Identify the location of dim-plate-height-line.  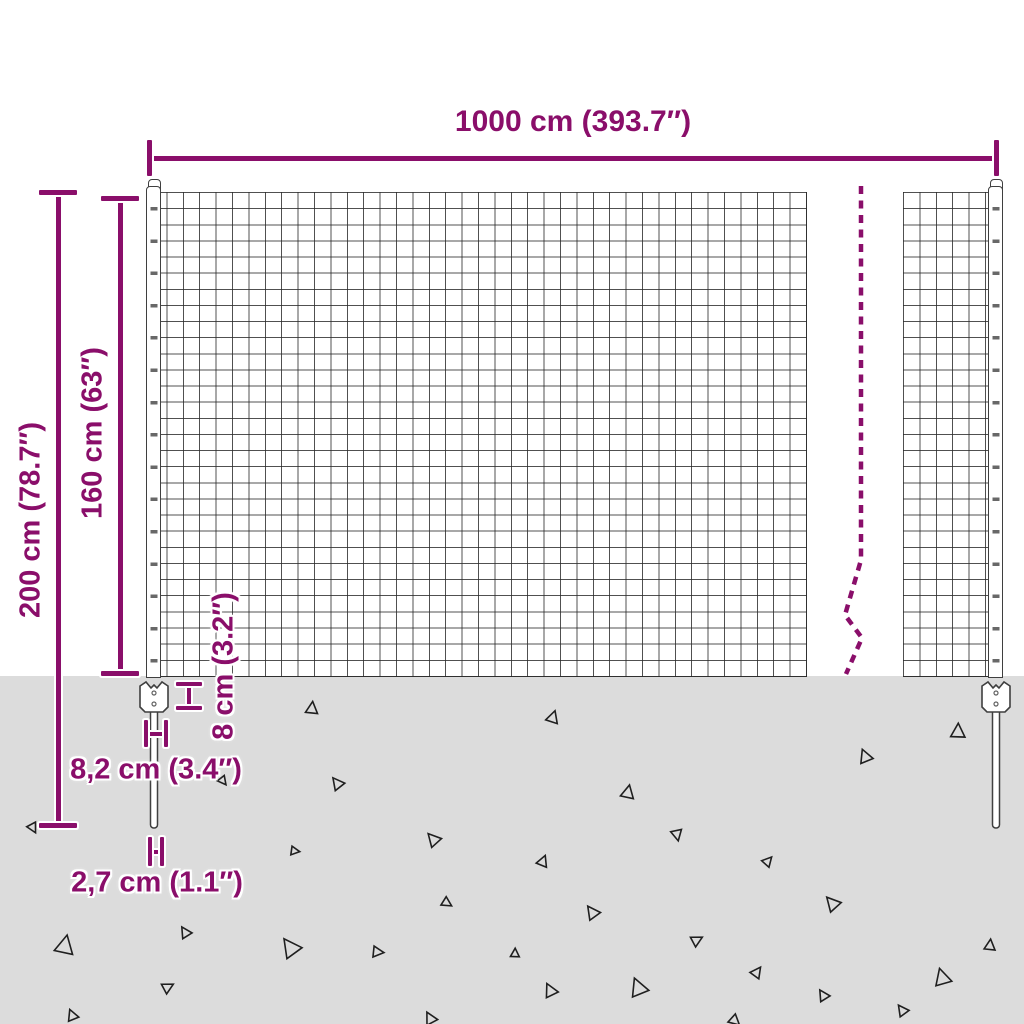
(189, 696).